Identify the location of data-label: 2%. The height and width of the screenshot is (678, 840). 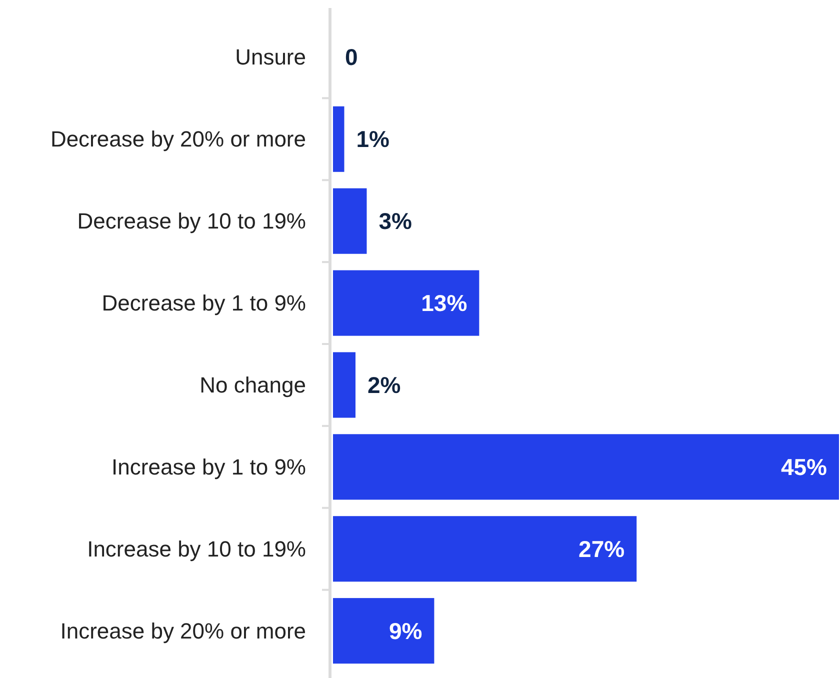
(384, 385).